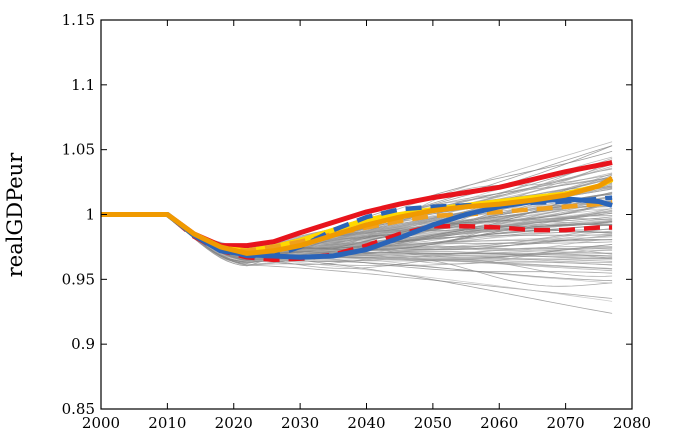 The image size is (673, 434). What do you see at coordinates (566, 423) in the screenshot?
I see `x-tick-label: 2070` at bounding box center [566, 423].